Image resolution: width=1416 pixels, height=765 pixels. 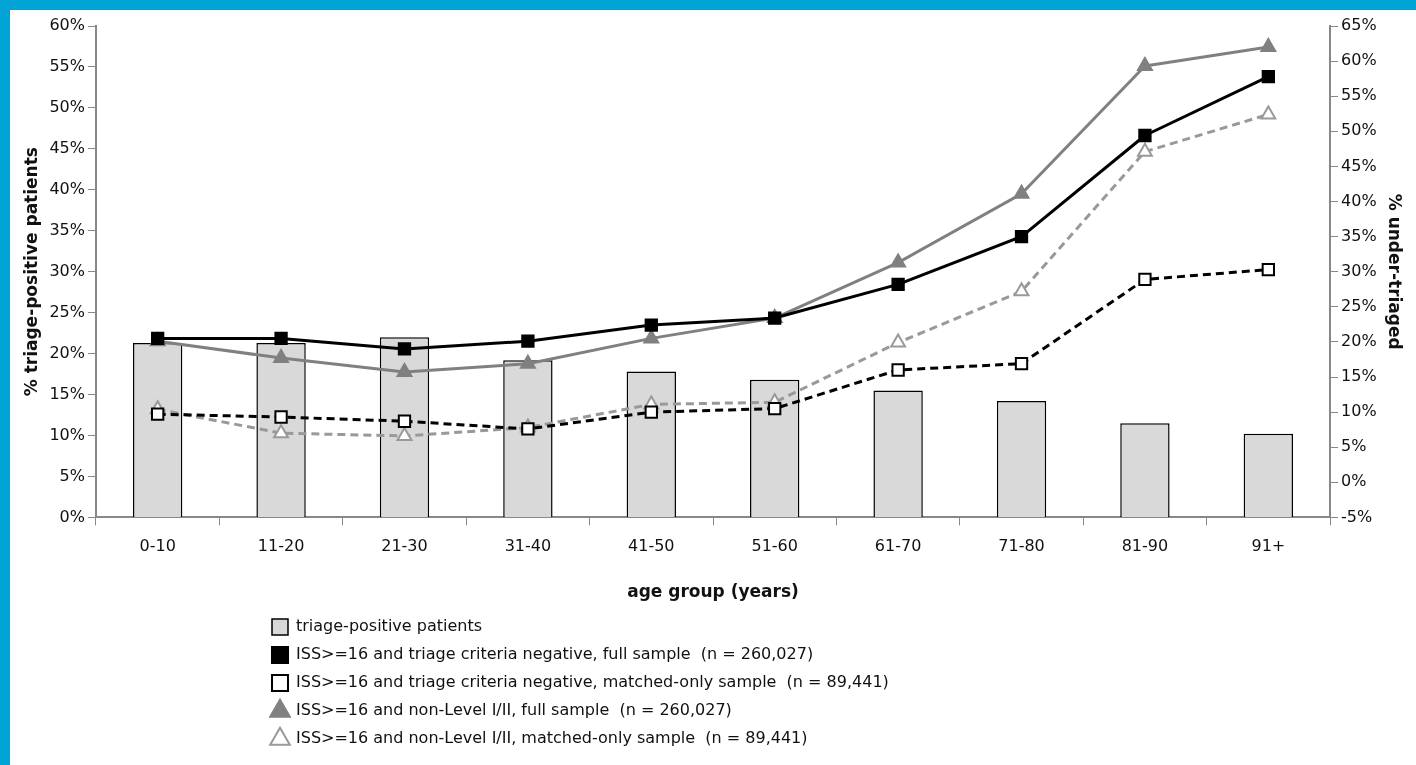 What do you see at coordinates (1145, 546) in the screenshot?
I see `x-tick-label: 81-90` at bounding box center [1145, 546].